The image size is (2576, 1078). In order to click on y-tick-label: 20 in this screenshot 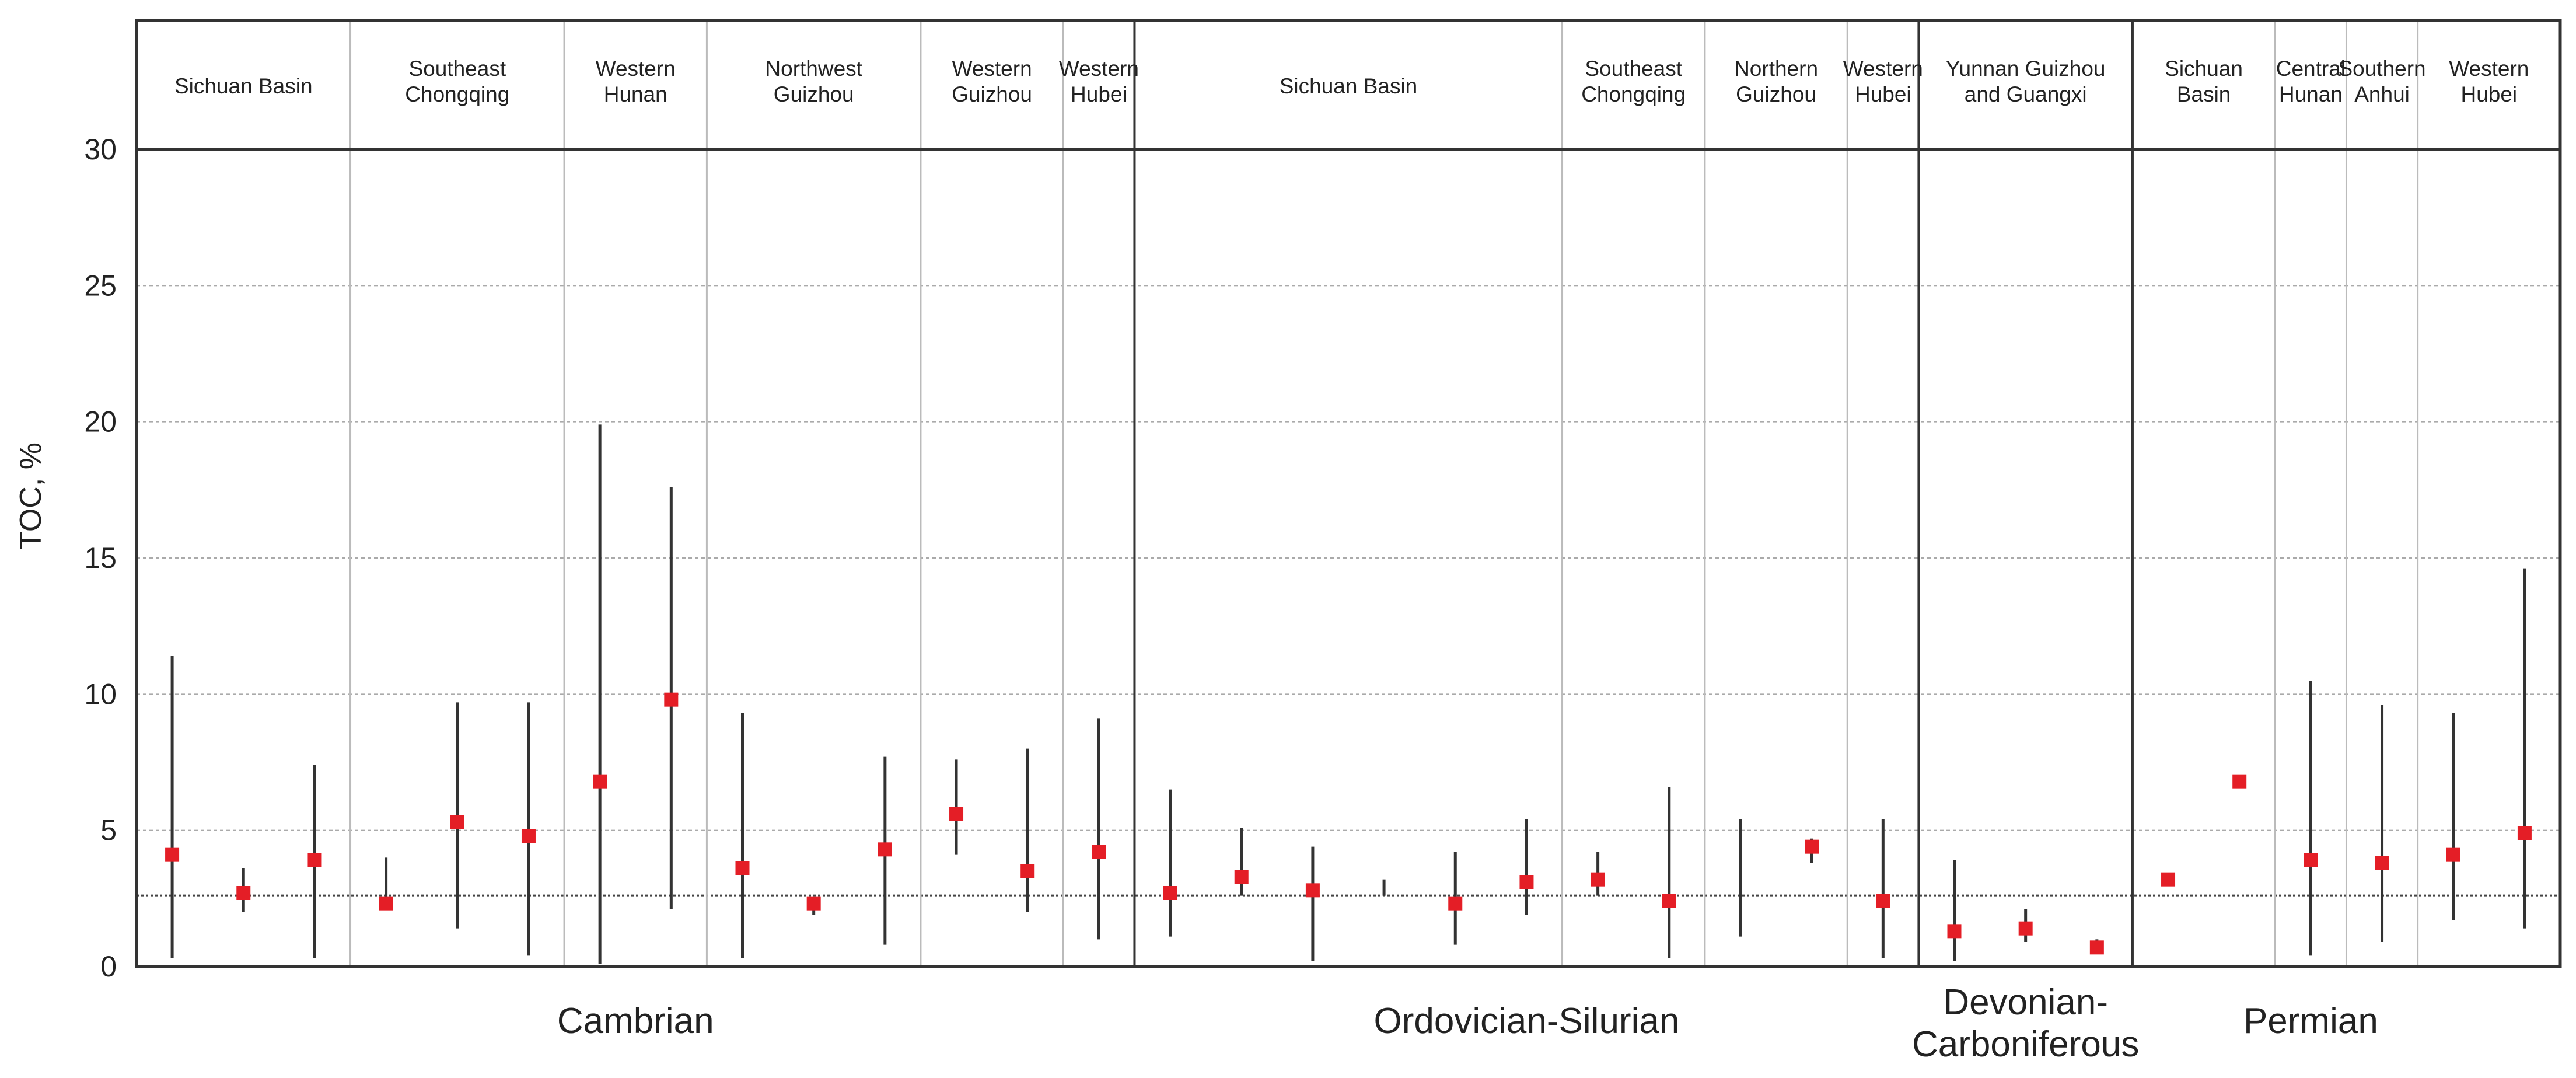, I will do `click(100, 422)`.